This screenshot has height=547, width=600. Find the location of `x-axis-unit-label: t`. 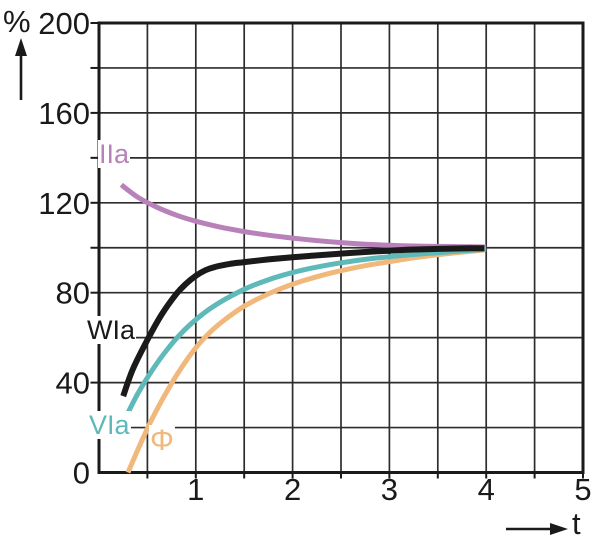

x-axis-unit-label: t is located at coordinates (576, 523).